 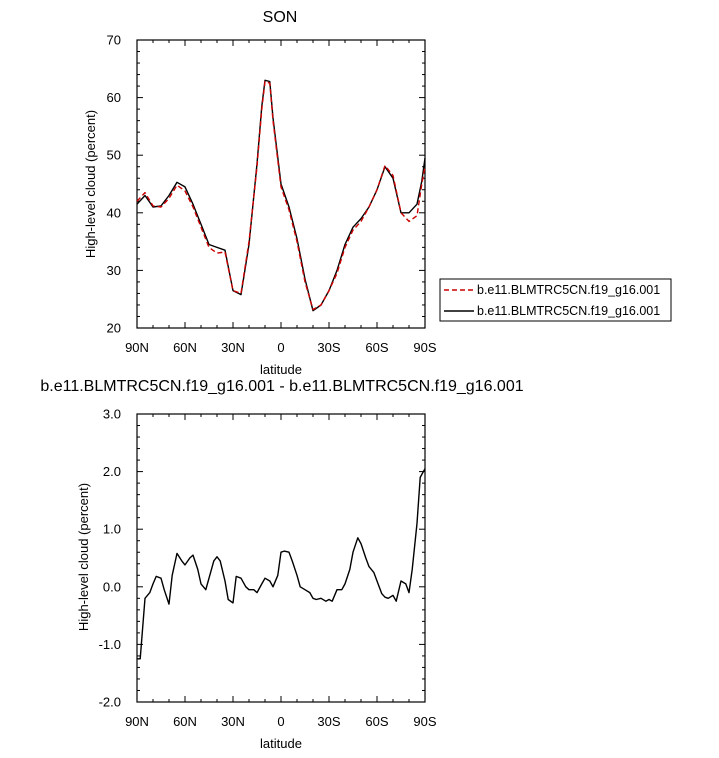 I want to click on top-x-tick-label: 90N, so click(x=137, y=347).